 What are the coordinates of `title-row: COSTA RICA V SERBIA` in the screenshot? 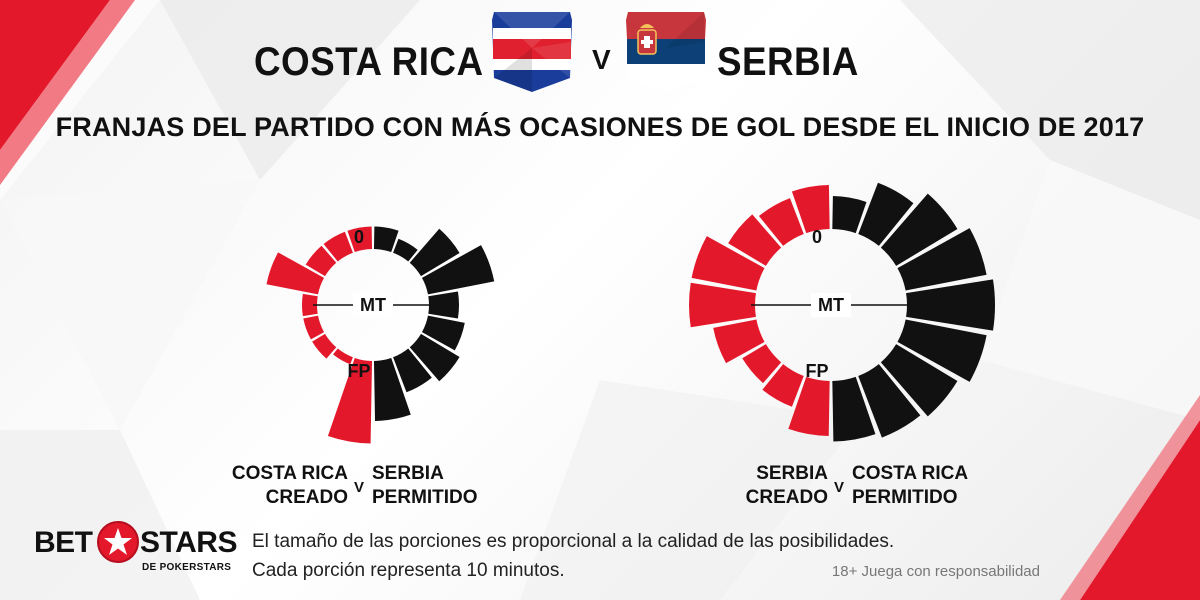 It's located at (600, 53).